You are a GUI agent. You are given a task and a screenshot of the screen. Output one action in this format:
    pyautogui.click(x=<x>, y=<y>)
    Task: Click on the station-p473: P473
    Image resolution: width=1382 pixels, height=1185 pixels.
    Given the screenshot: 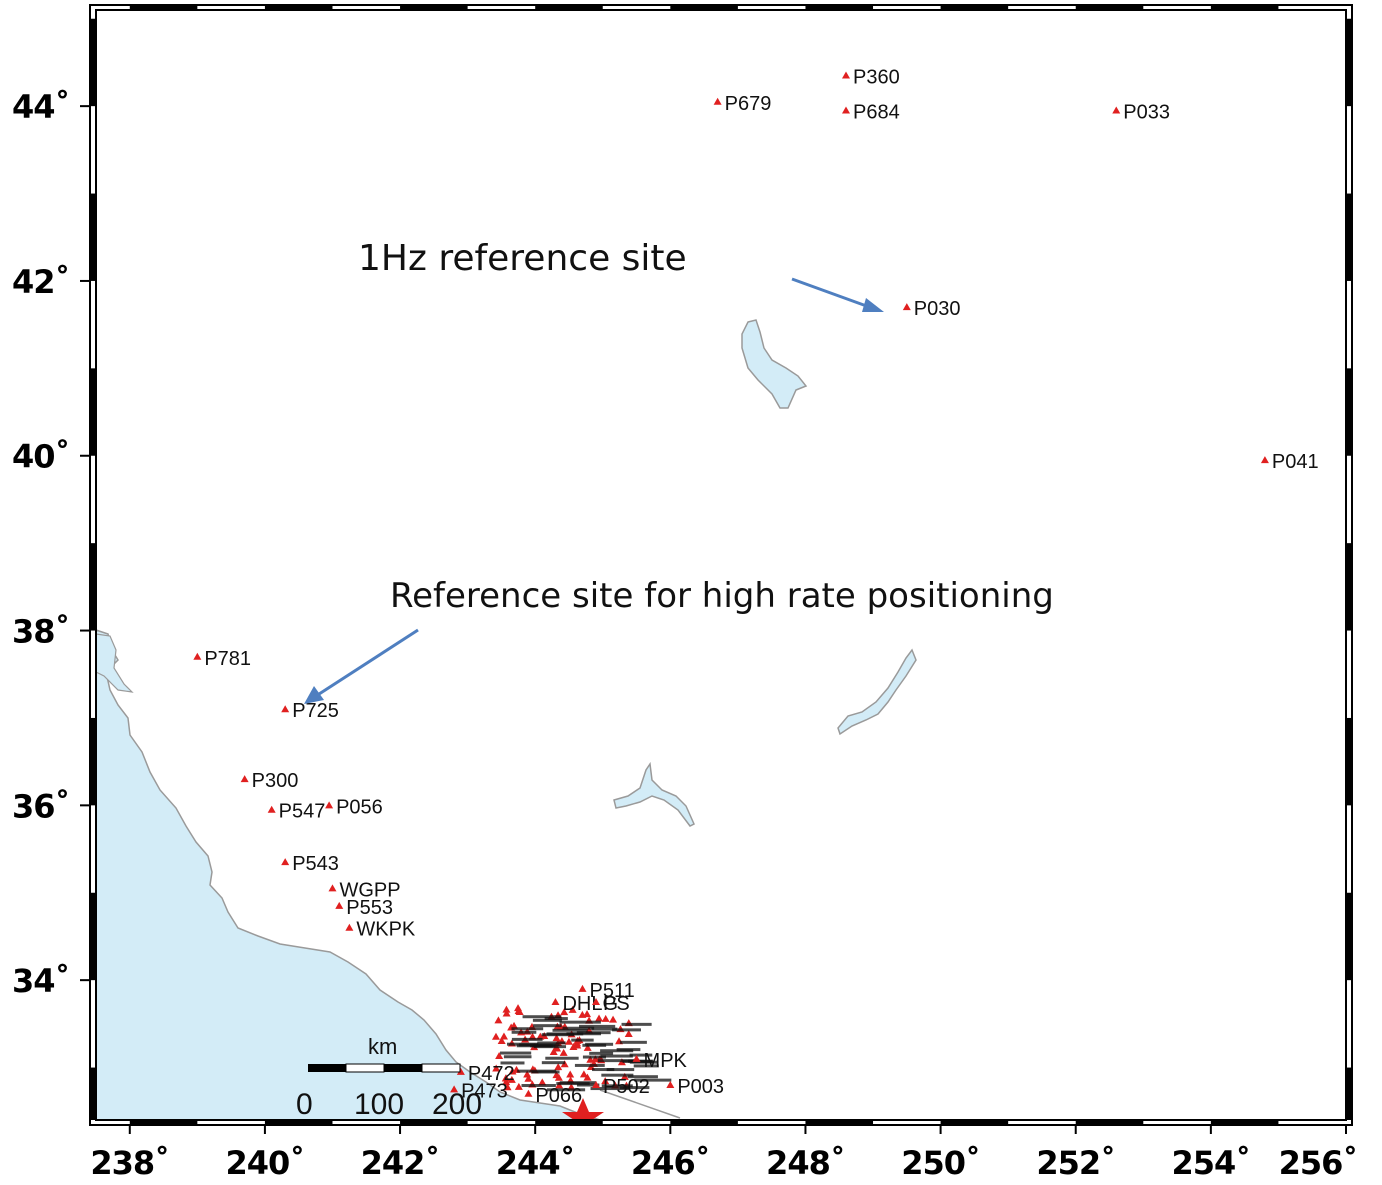 What is the action you would take?
    pyautogui.click(x=479, y=1091)
    